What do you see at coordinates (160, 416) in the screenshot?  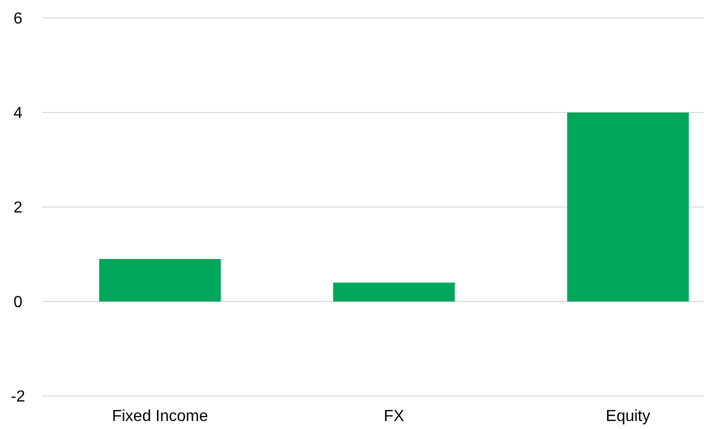 I see `x-tick-label: Fixed Income` at bounding box center [160, 416].